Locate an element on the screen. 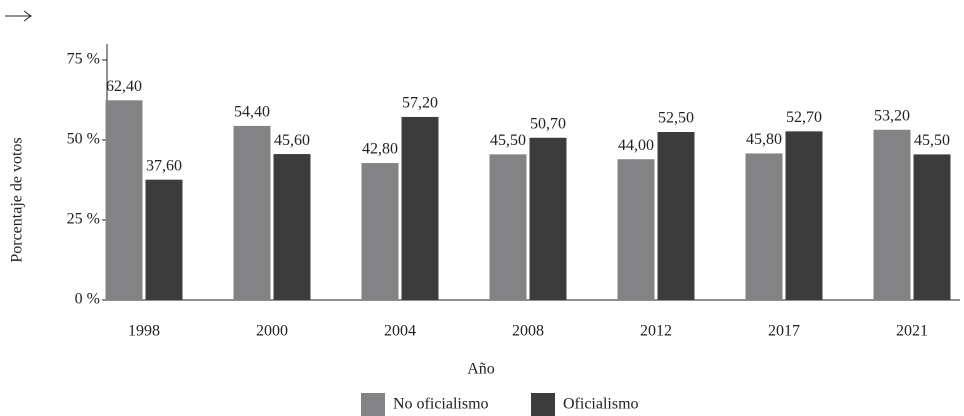  x-tick-label: 2017 is located at coordinates (784, 331).